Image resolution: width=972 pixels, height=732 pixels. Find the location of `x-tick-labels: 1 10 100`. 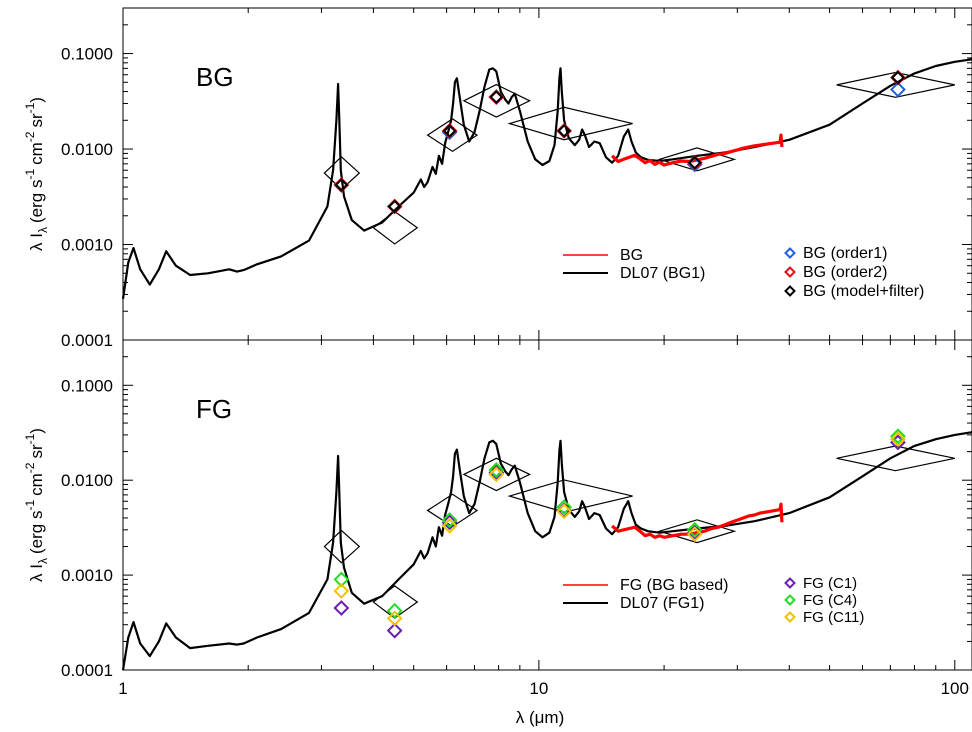

x-tick-labels: 1 10 100 is located at coordinates (543, 688).